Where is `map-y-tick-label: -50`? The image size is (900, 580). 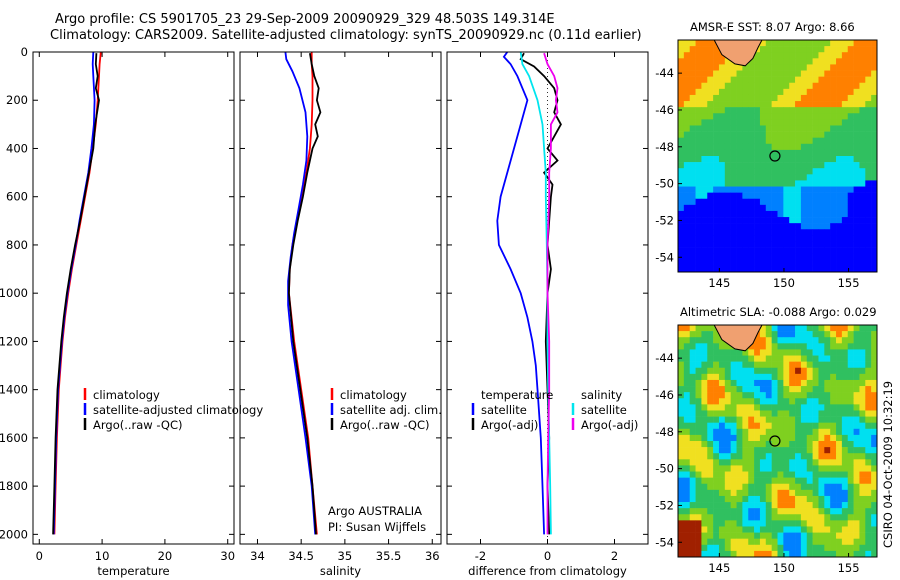 map-y-tick-label: -50 is located at coordinates (664, 184).